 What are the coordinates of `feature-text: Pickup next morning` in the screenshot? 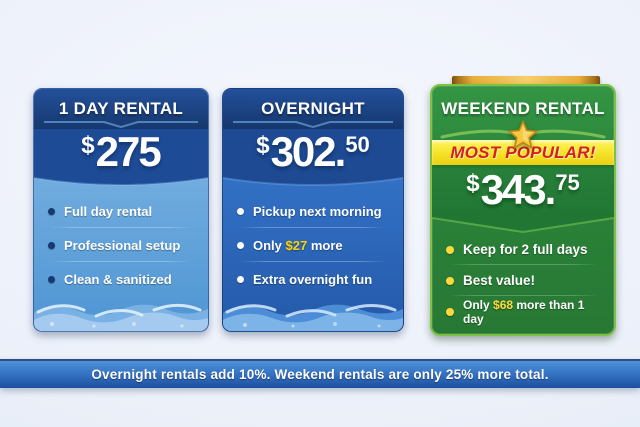 It's located at (317, 211).